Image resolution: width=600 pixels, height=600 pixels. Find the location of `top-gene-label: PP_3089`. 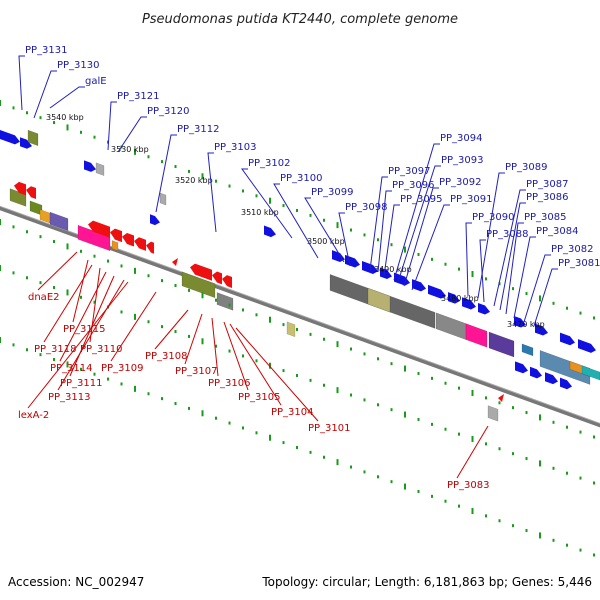

top-gene-label: PP_3089 is located at coordinates (526, 167).